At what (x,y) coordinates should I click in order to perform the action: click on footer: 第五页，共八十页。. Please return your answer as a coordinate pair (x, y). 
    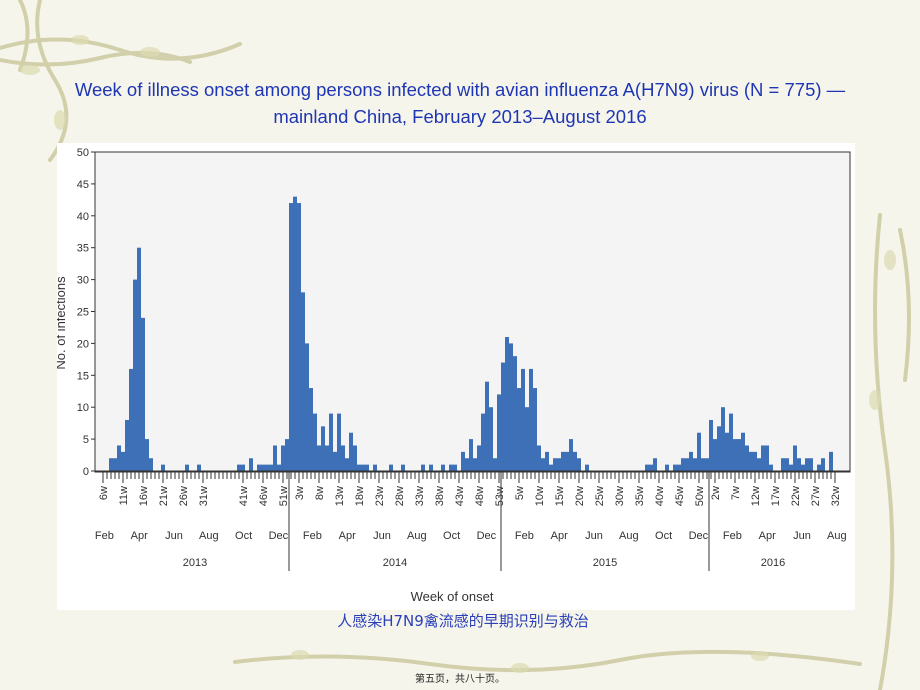
    Looking at the image, I should click on (460, 679).